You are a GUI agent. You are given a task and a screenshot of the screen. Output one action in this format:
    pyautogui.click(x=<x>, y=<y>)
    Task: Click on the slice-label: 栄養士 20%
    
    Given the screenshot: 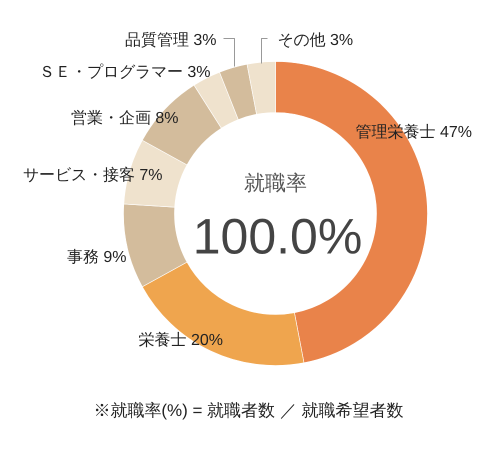 What is the action you would take?
    pyautogui.click(x=180, y=340)
    